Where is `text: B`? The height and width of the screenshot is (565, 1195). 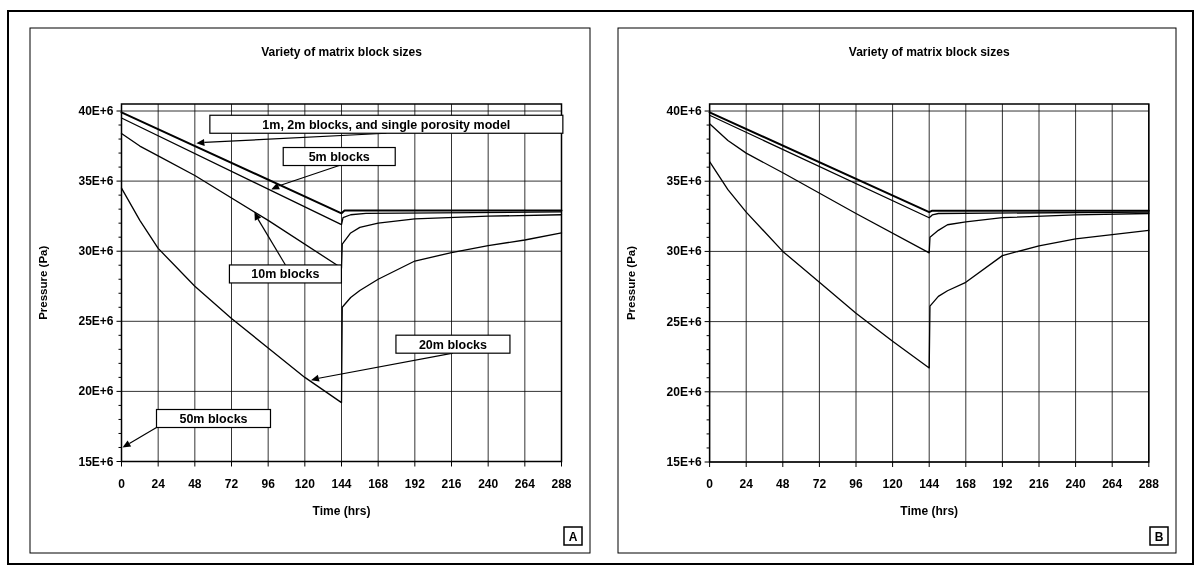 text: B is located at coordinates (1159, 536).